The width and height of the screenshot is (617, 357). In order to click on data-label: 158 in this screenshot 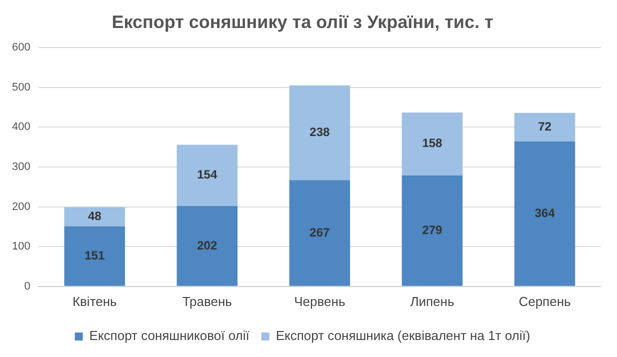, I will do `click(432, 143)`.